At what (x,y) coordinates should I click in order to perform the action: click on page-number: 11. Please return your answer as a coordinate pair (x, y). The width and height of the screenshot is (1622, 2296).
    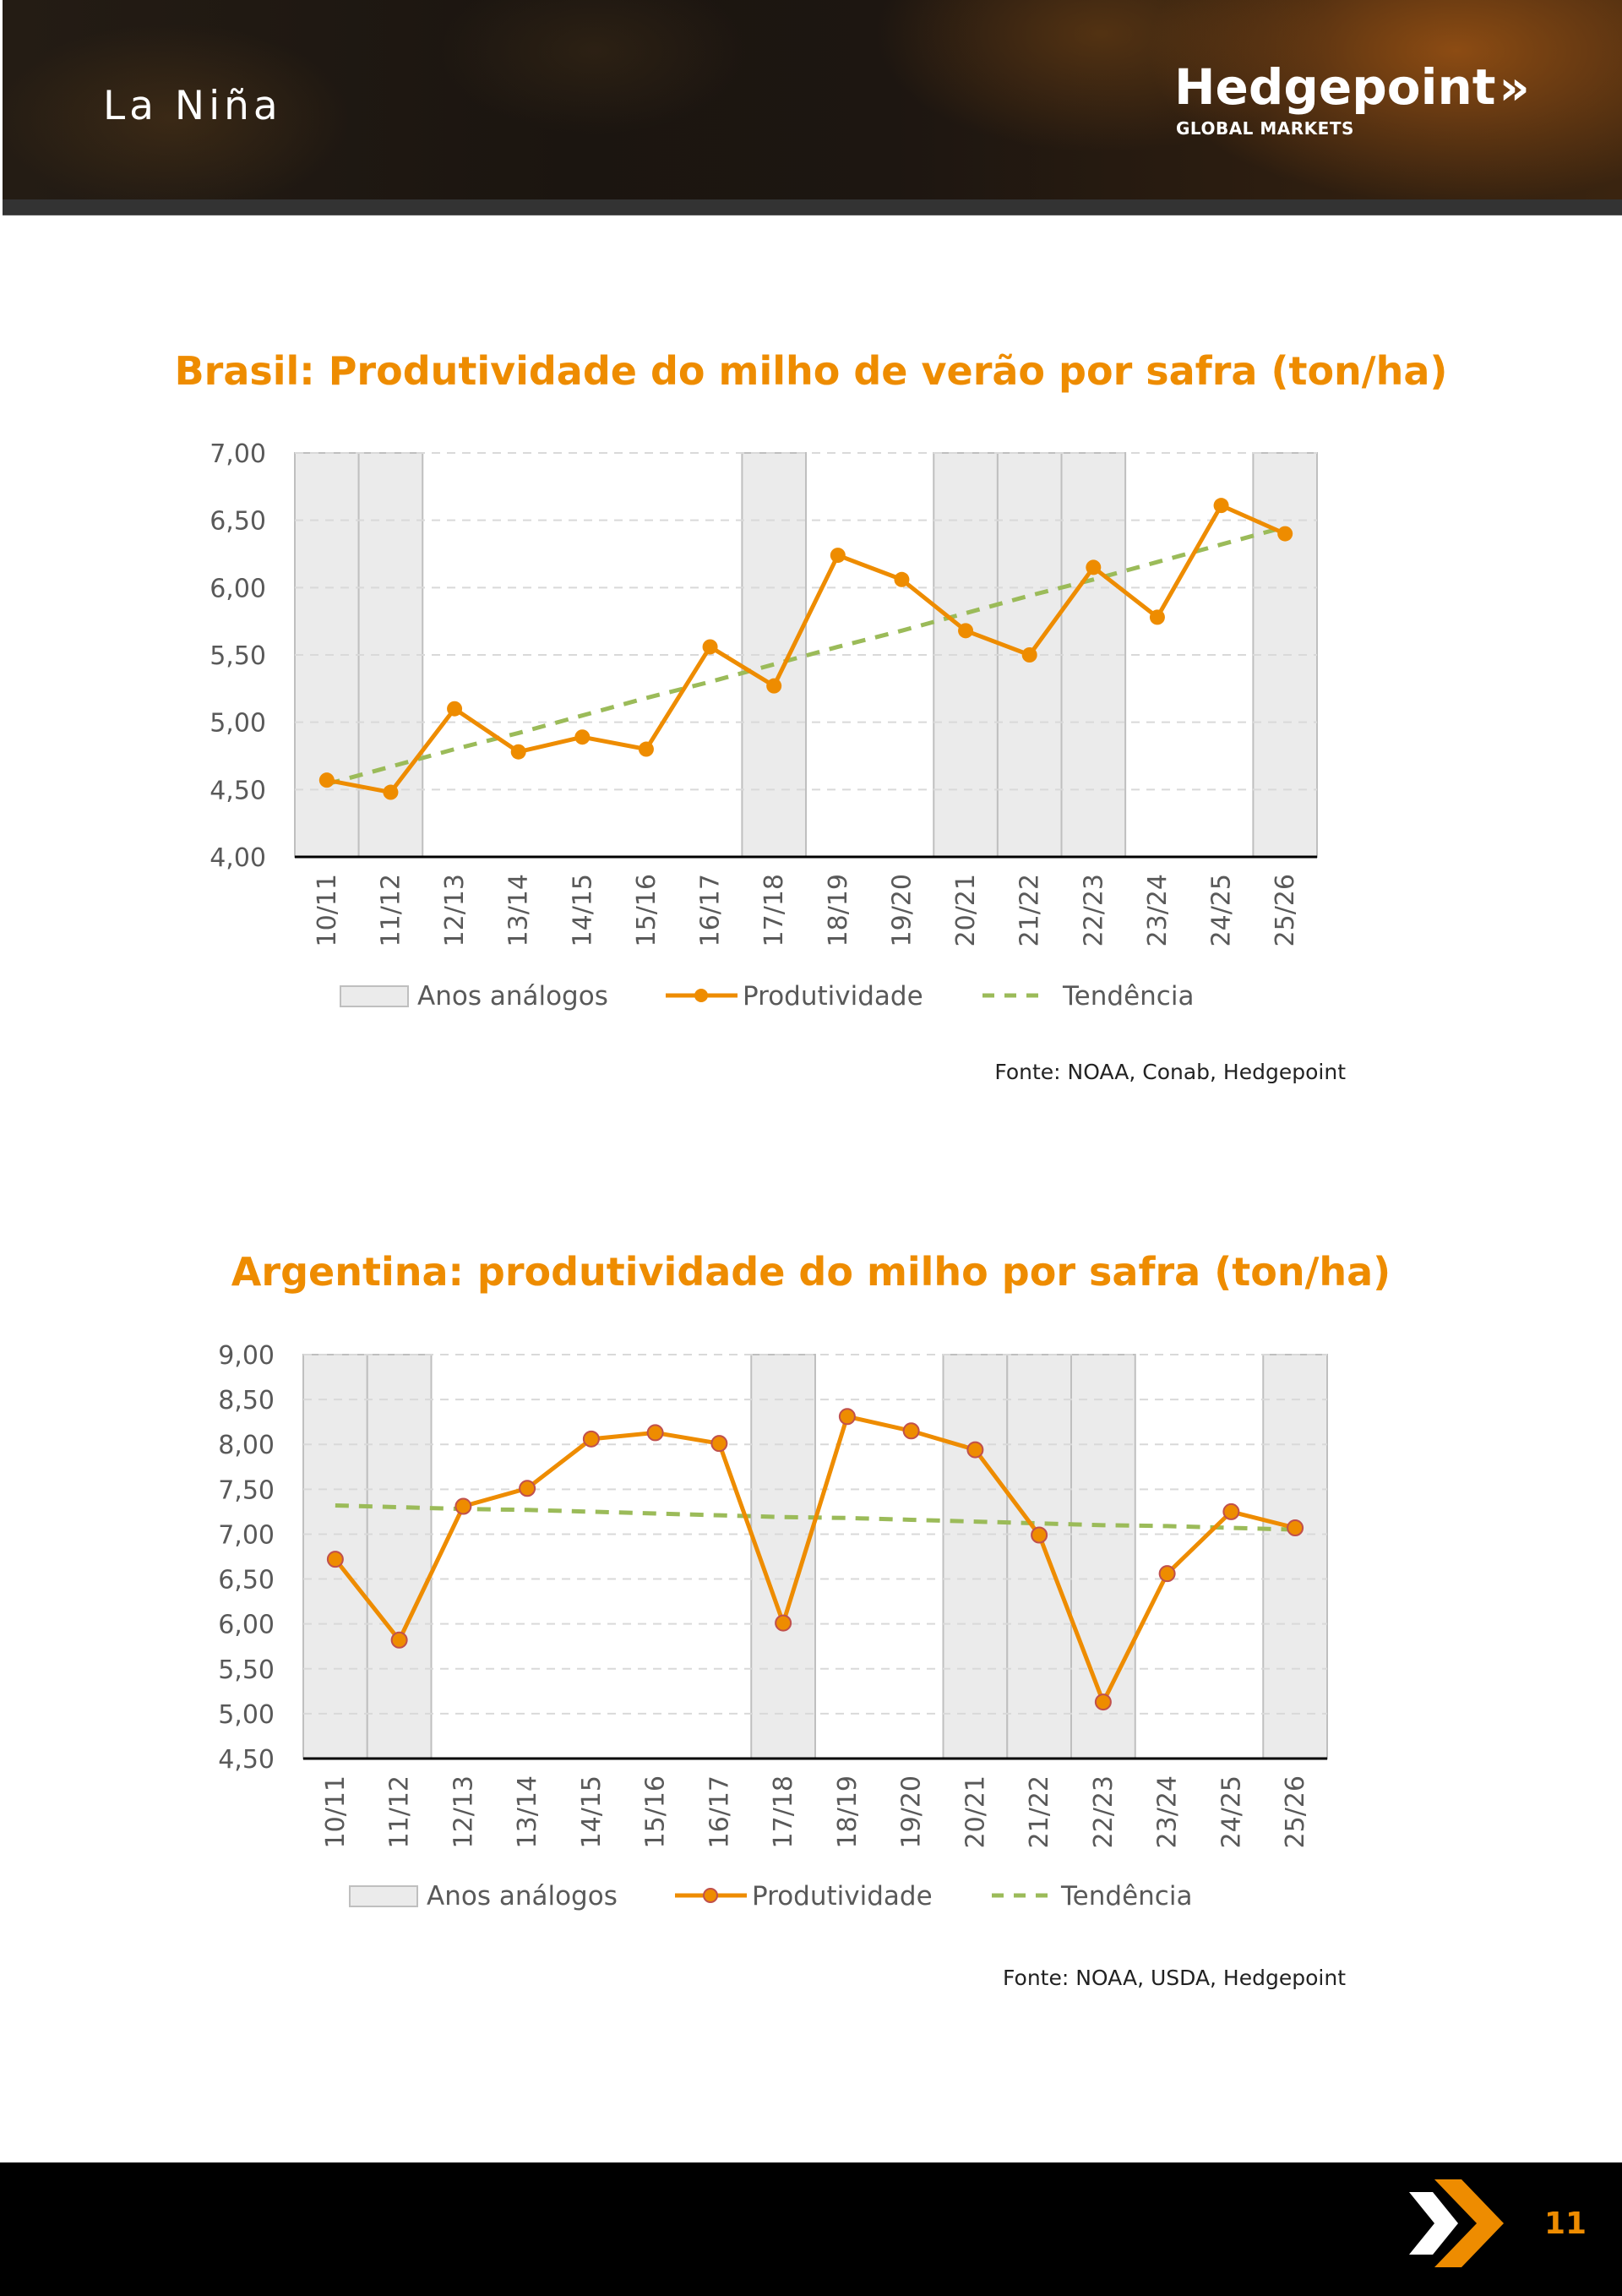
    Looking at the image, I should click on (1566, 2223).